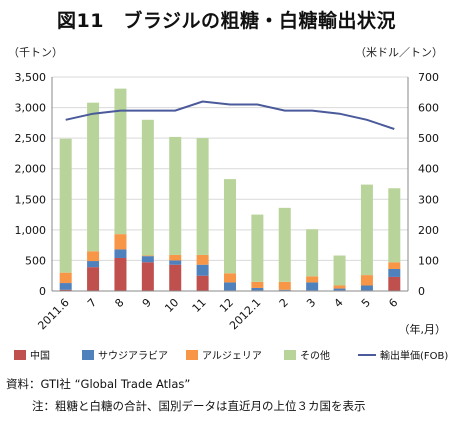 This screenshot has width=453, height=421. Describe the element at coordinates (428, 108) in the screenshot. I see `right-tick-label: 600` at that location.